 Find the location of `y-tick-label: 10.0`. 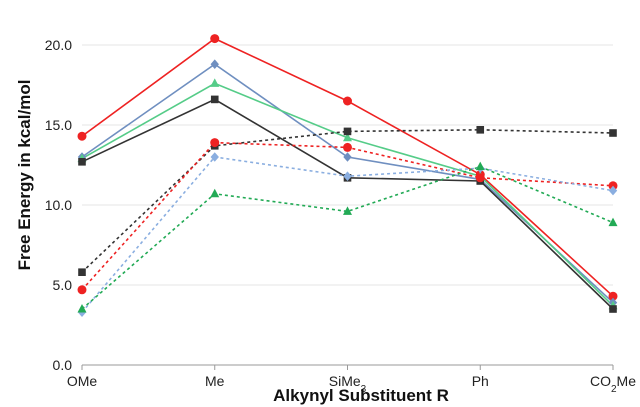

y-tick-label: 10.0 is located at coordinates (58, 205).